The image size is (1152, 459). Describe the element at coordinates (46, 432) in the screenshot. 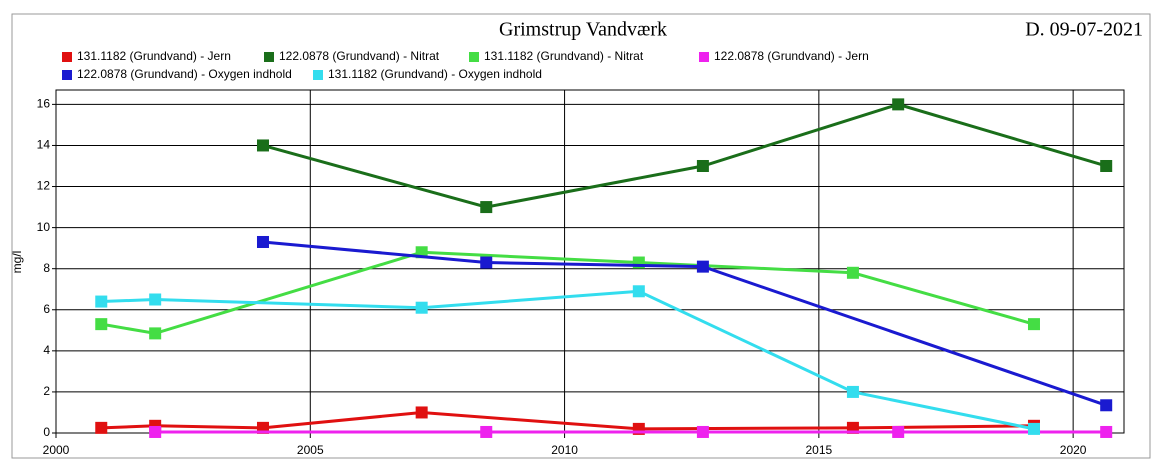

I see `y-tick-label: 0` at that location.